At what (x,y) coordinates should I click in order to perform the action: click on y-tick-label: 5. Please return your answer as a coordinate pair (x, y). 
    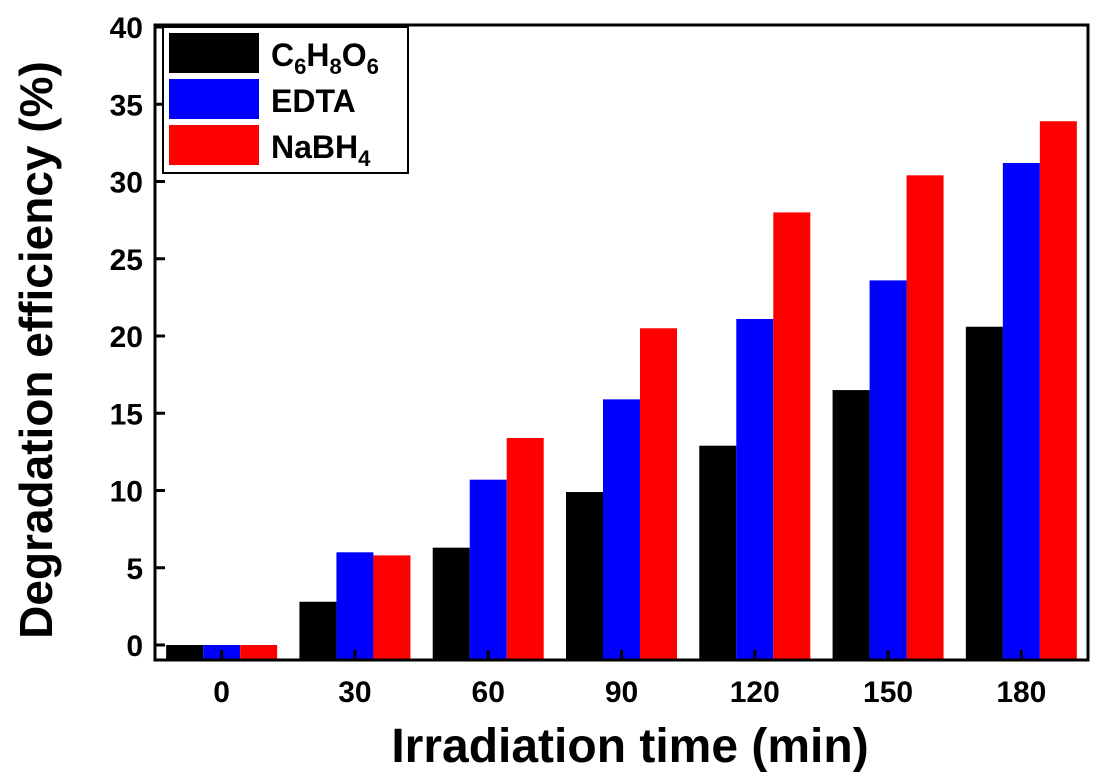
    Looking at the image, I should click on (134, 569).